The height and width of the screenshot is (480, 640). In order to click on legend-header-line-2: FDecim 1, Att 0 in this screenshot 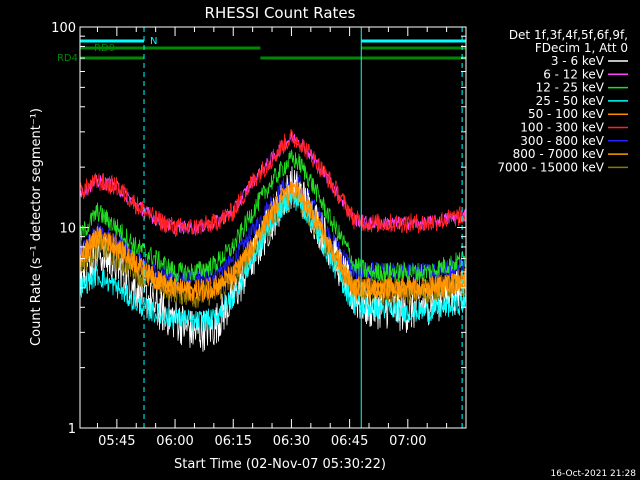, I will do `click(581, 48)`.